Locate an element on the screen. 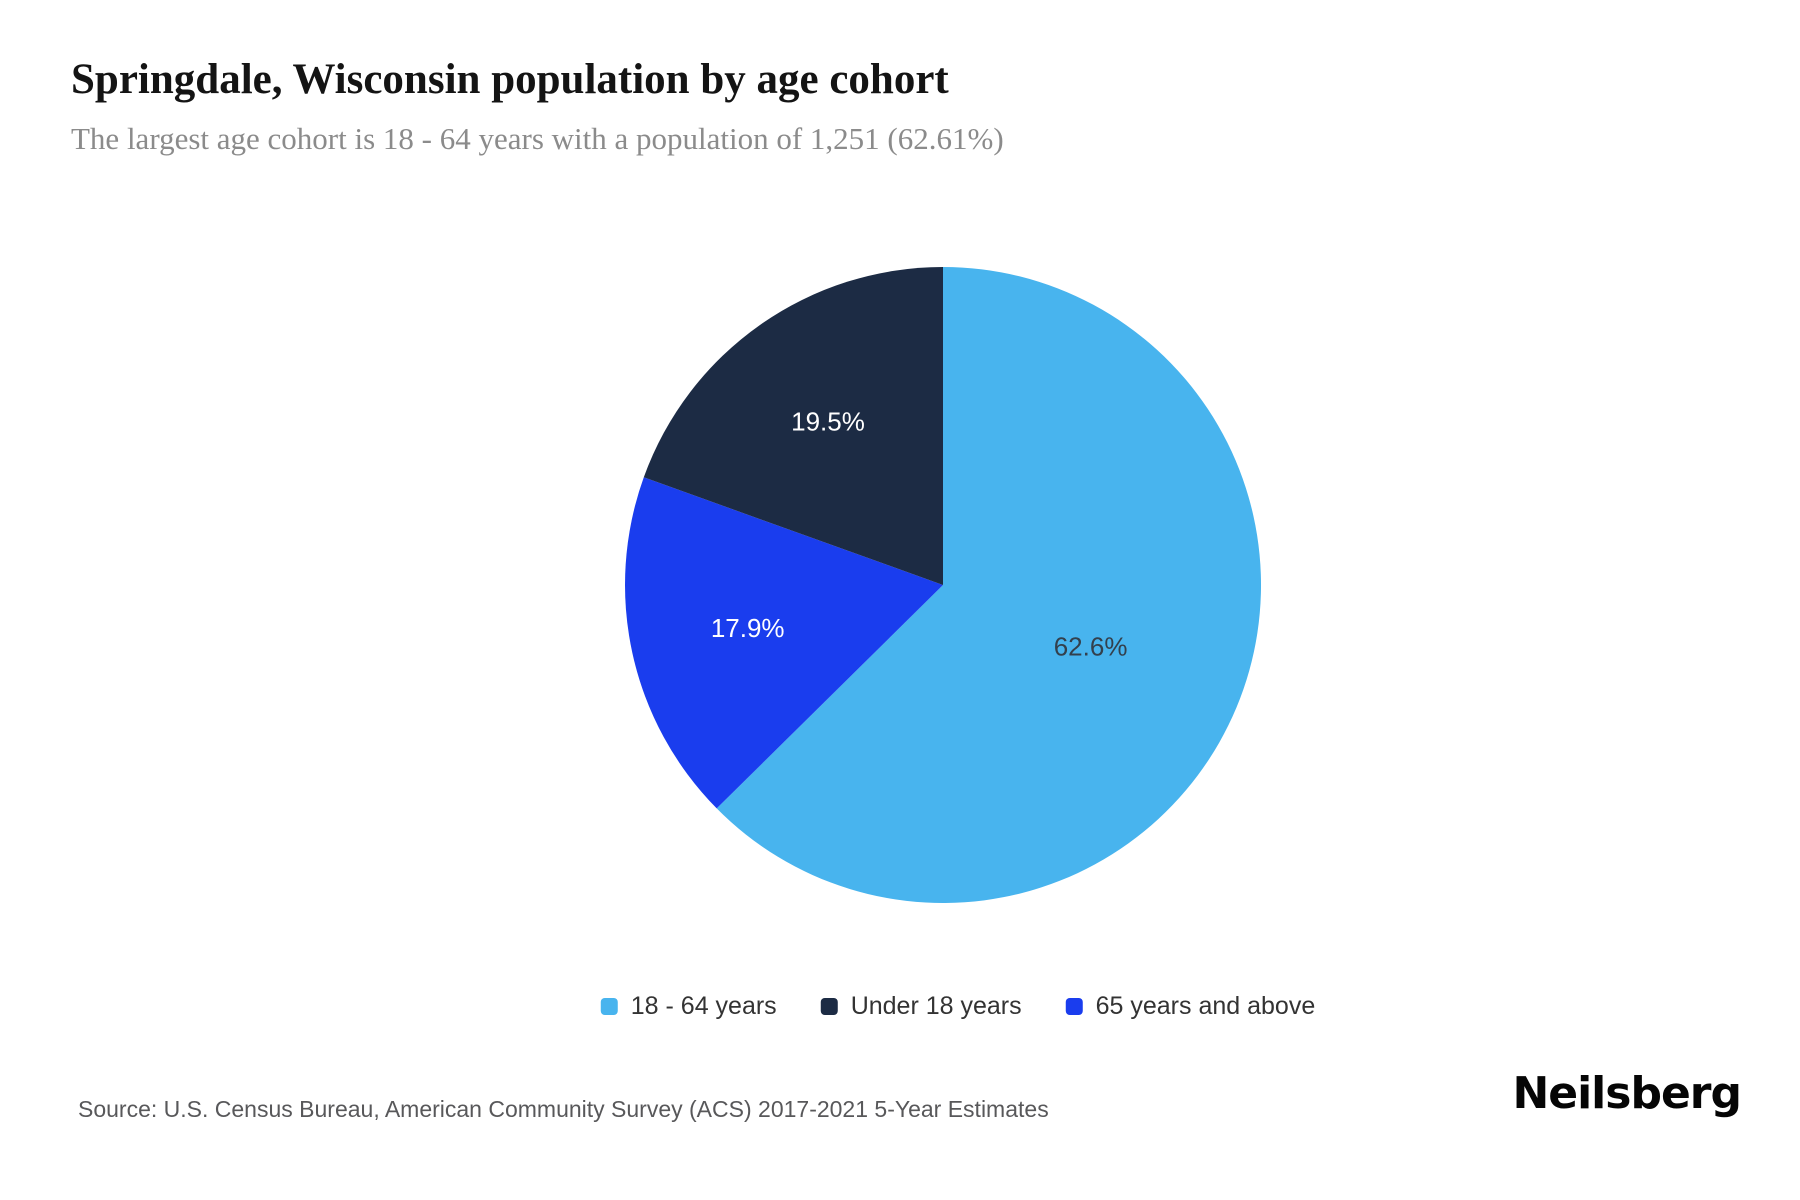 Image resolution: width=1800 pixels, height=1200 pixels. legend-item-18-64-years: 18 - 64 years is located at coordinates (688, 1006).